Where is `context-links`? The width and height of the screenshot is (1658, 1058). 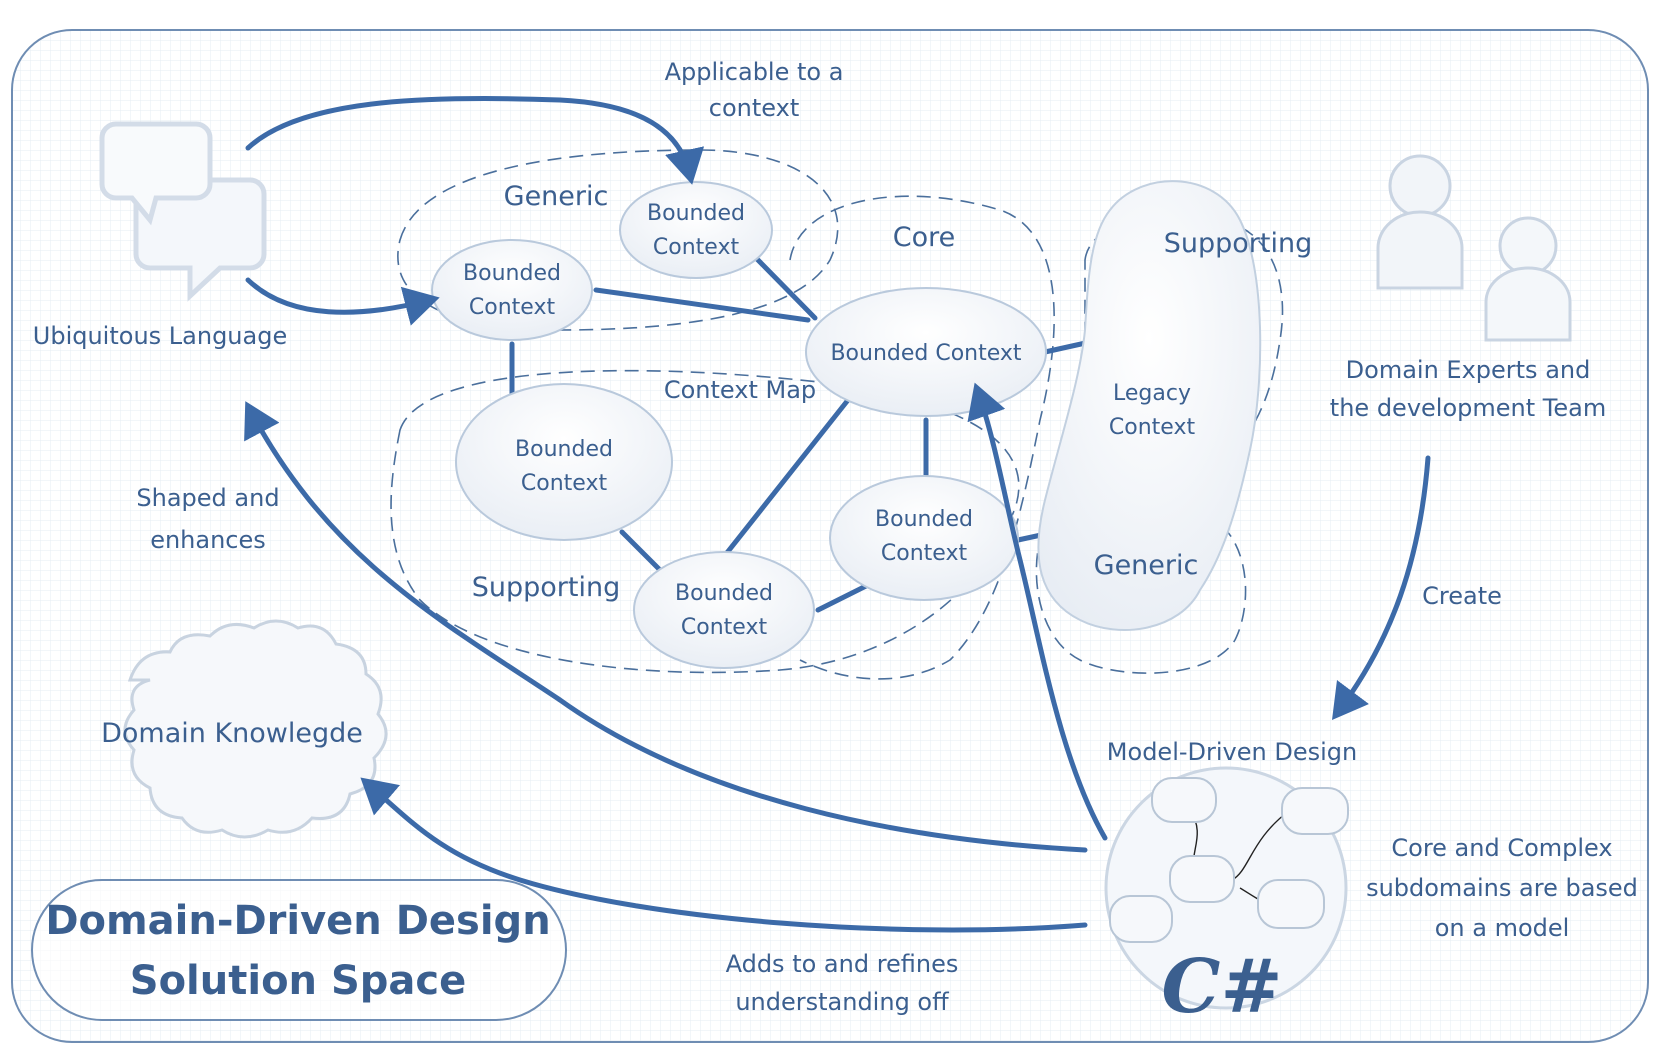 context-links is located at coordinates (801, 434).